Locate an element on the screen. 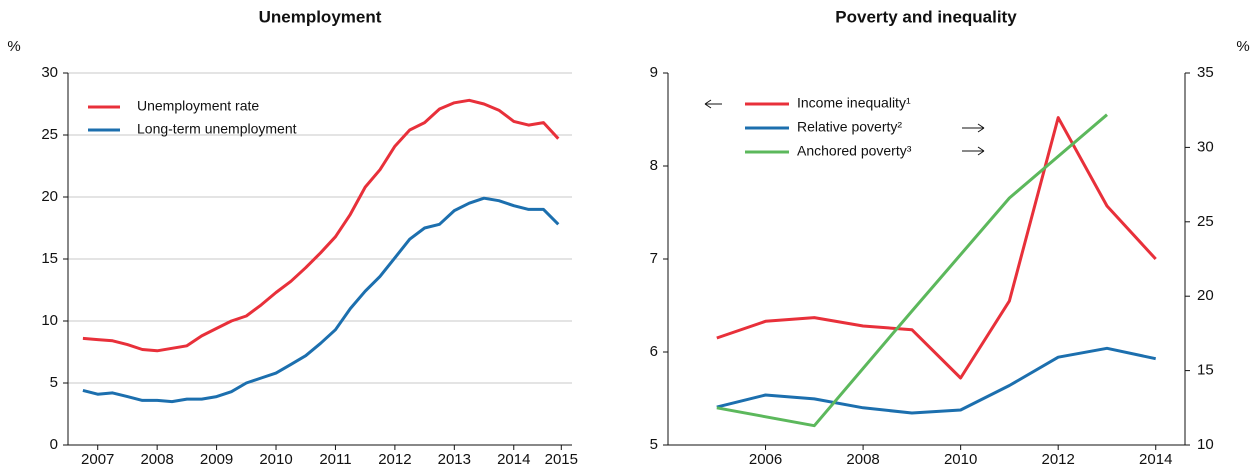 This screenshot has height=471, width=1258. legend-label: Long-term unemployment is located at coordinates (217, 129).